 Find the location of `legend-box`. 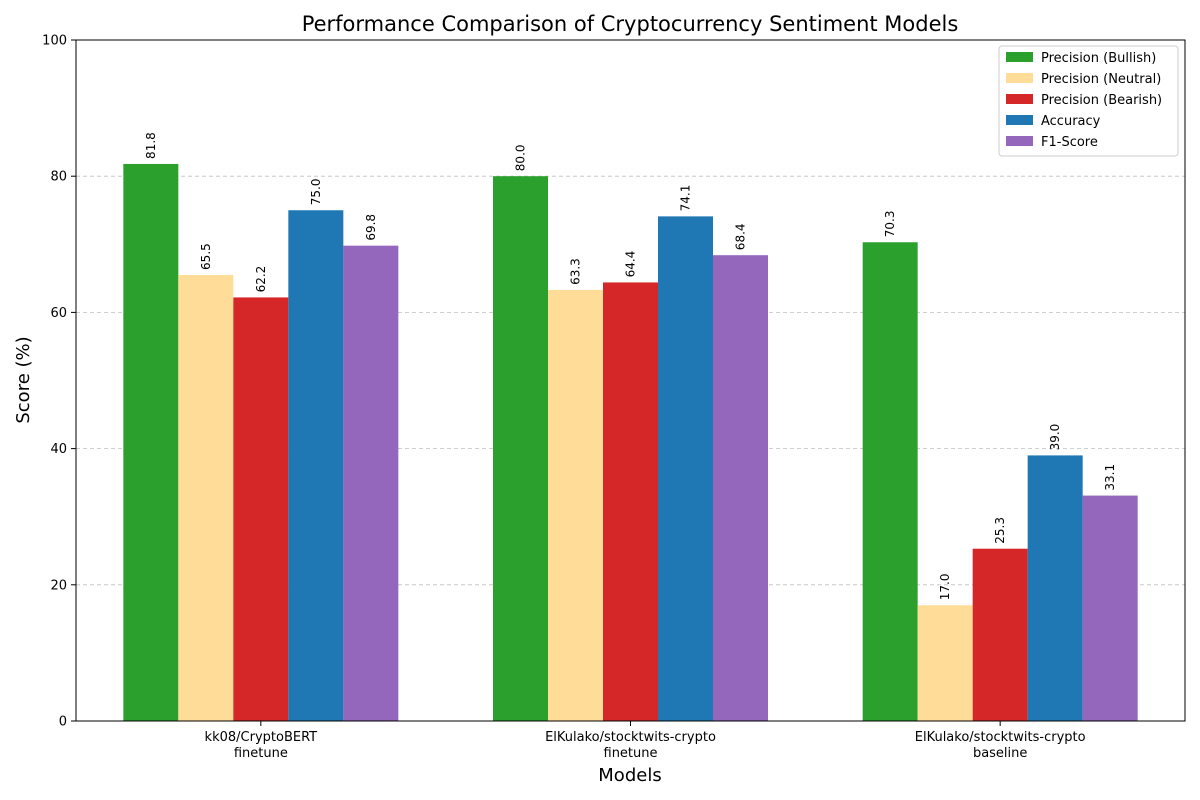

legend-box is located at coordinates (1088, 101).